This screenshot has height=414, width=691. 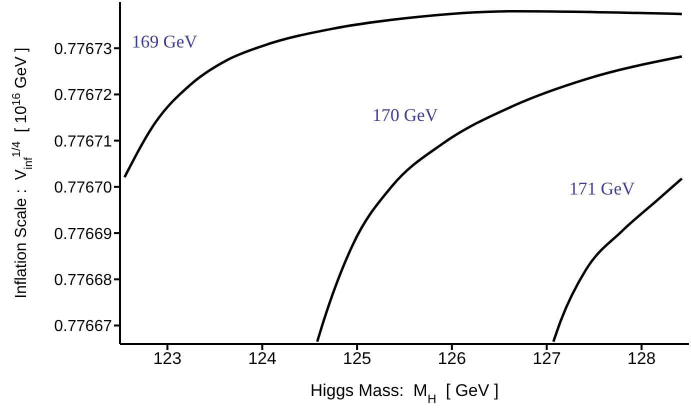 What do you see at coordinates (452, 358) in the screenshot?
I see `x-tick-label: 126` at bounding box center [452, 358].